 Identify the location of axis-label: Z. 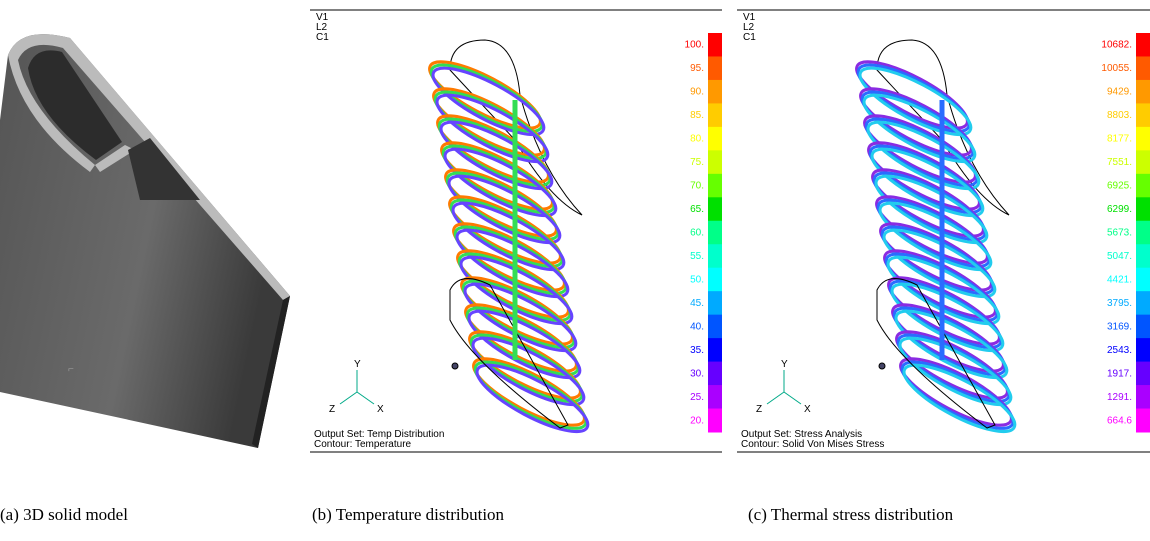
(332, 409).